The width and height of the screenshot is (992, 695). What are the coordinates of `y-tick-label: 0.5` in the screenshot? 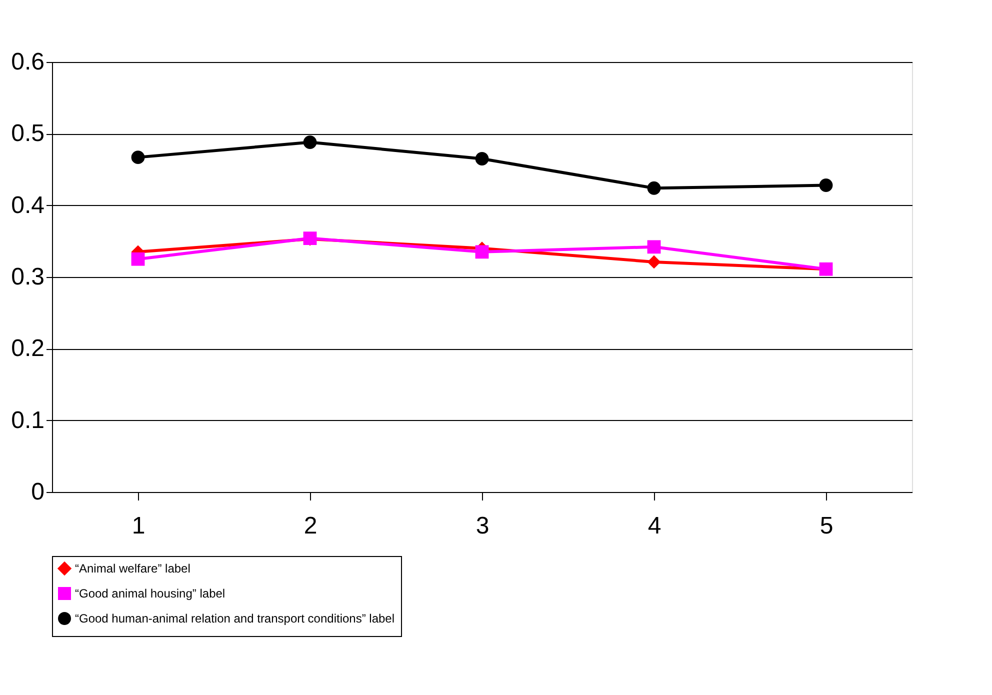 It's located at (27, 134).